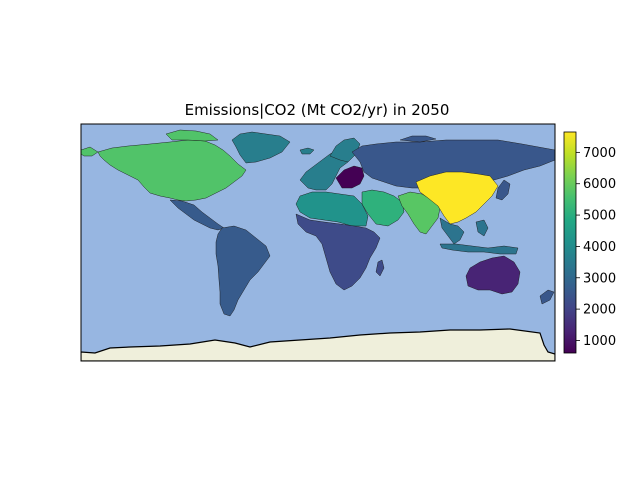 This screenshot has height=480, width=640. Describe the element at coordinates (452, 231) in the screenshot. I see `region-southeast-asia` at that location.